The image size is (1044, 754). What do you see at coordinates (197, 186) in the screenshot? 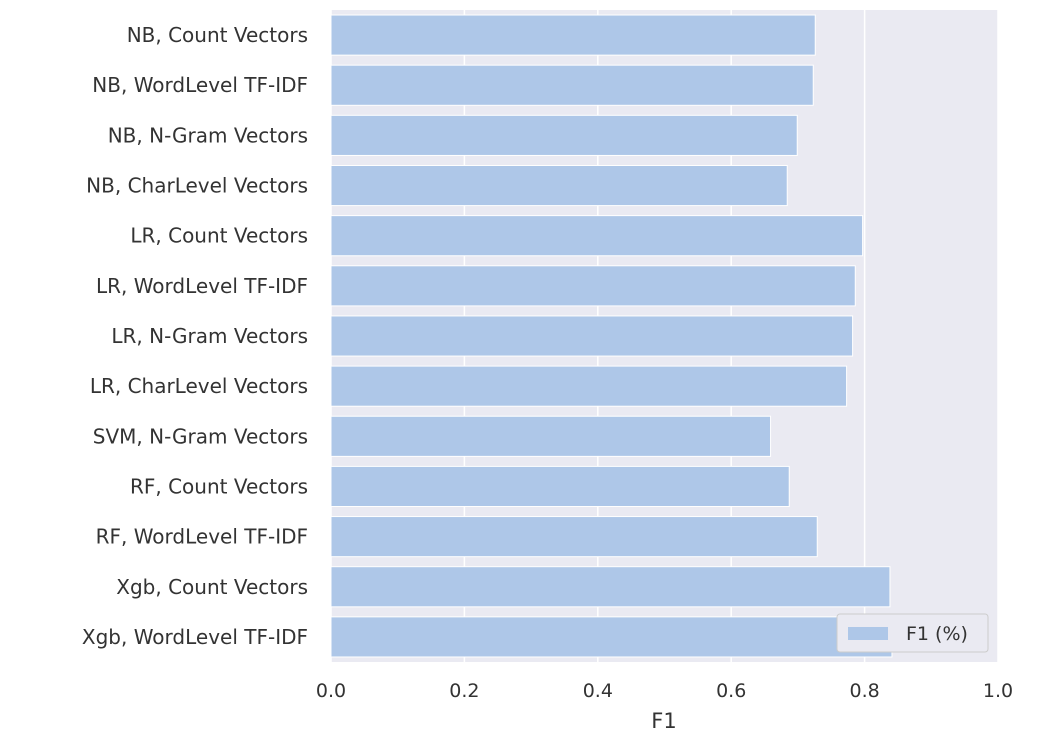
I see `category-label: NB, CharLevel Vectors` at bounding box center [197, 186].